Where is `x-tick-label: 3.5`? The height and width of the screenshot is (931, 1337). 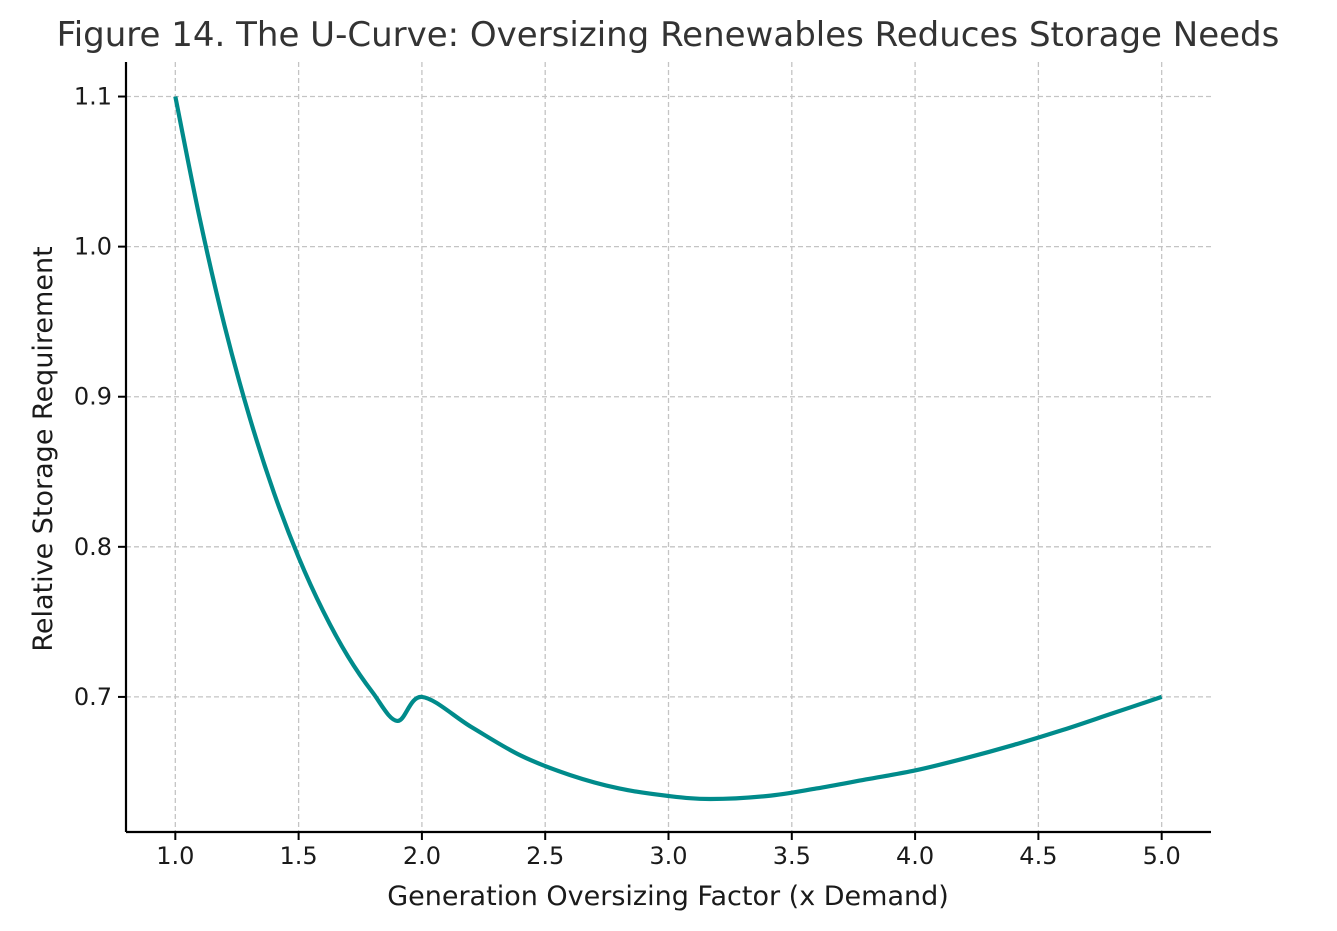
x-tick-label: 3.5 is located at coordinates (792, 856).